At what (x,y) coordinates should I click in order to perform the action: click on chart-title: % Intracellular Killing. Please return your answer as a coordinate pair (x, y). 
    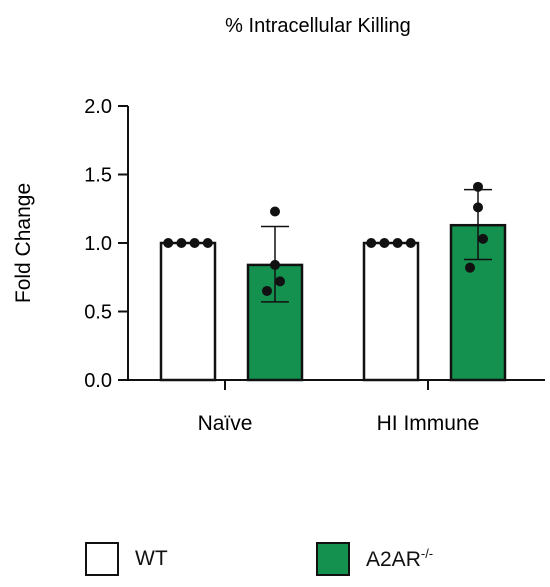
    Looking at the image, I should click on (318, 26).